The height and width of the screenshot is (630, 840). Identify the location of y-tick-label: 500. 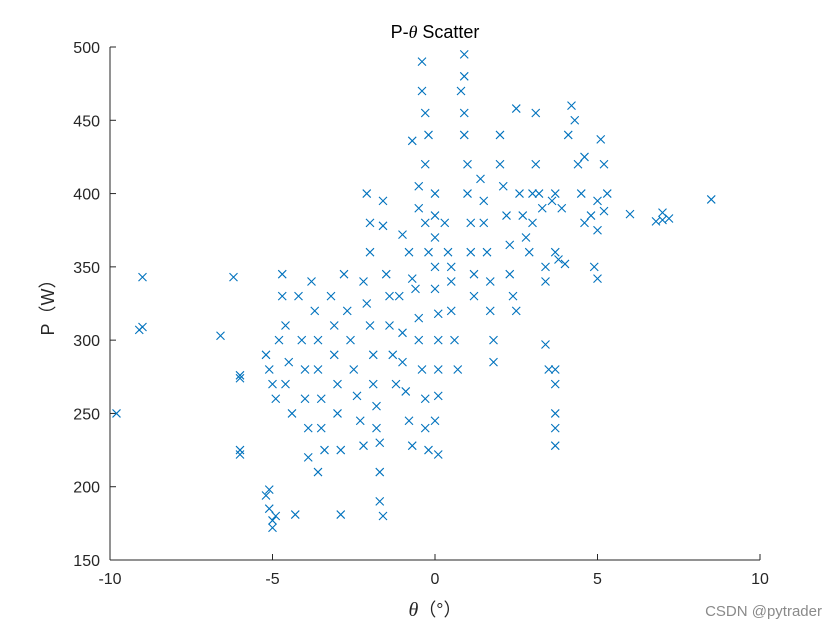
(86, 48).